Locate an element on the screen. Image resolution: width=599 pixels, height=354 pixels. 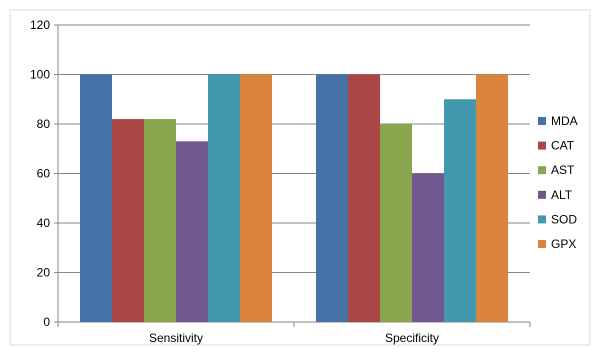
legend-swatch-sod is located at coordinates (542, 219).